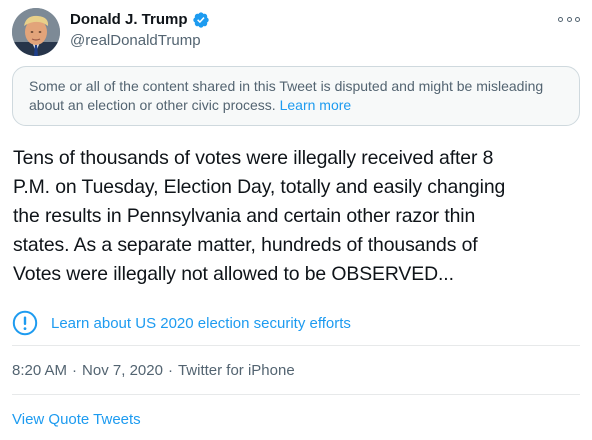  What do you see at coordinates (236, 370) in the screenshot?
I see `tweet-source: Twitter for iPhone` at bounding box center [236, 370].